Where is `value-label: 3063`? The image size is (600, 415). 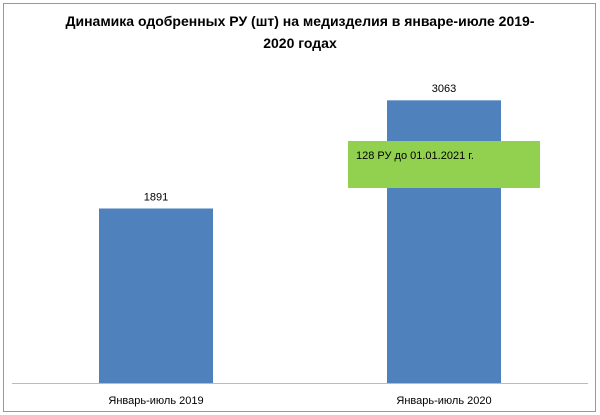
value-label: 3063 is located at coordinates (444, 89).